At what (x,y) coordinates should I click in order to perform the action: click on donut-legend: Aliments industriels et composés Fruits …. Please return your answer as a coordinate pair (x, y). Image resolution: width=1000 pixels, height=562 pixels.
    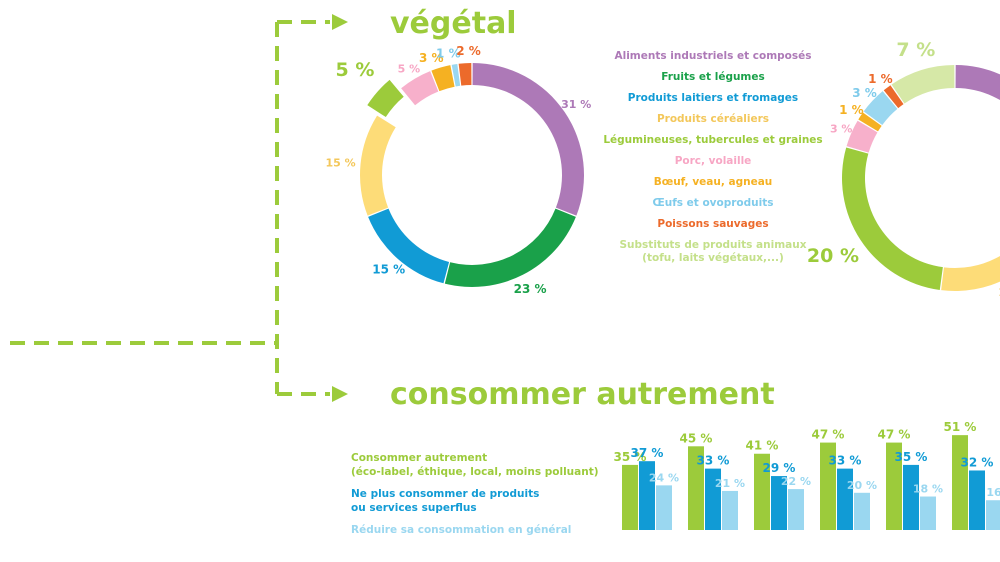
    Looking at the image, I should click on (713, 155).